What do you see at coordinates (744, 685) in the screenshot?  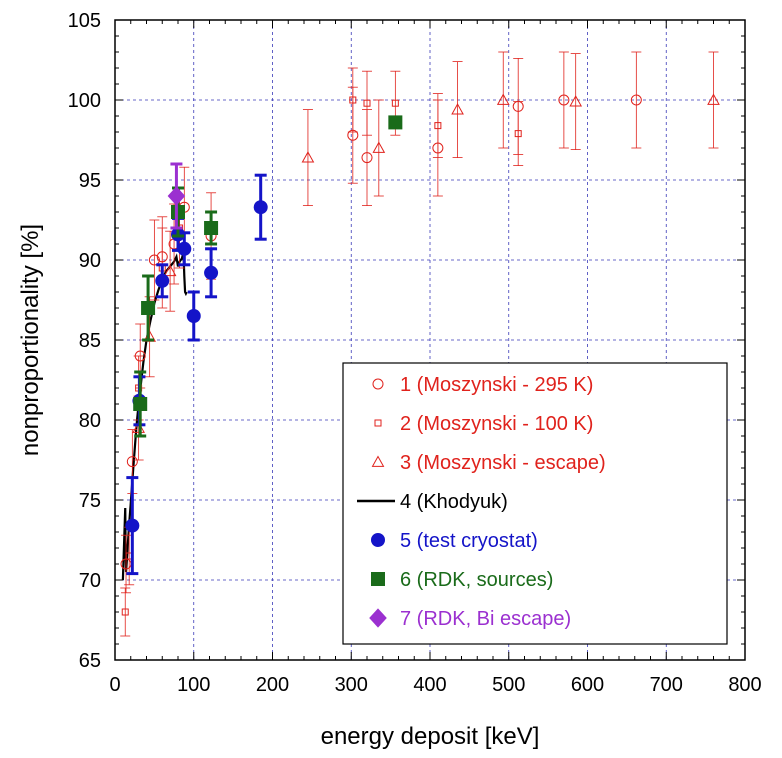 I see `x-tick-label: 800` at bounding box center [744, 685].